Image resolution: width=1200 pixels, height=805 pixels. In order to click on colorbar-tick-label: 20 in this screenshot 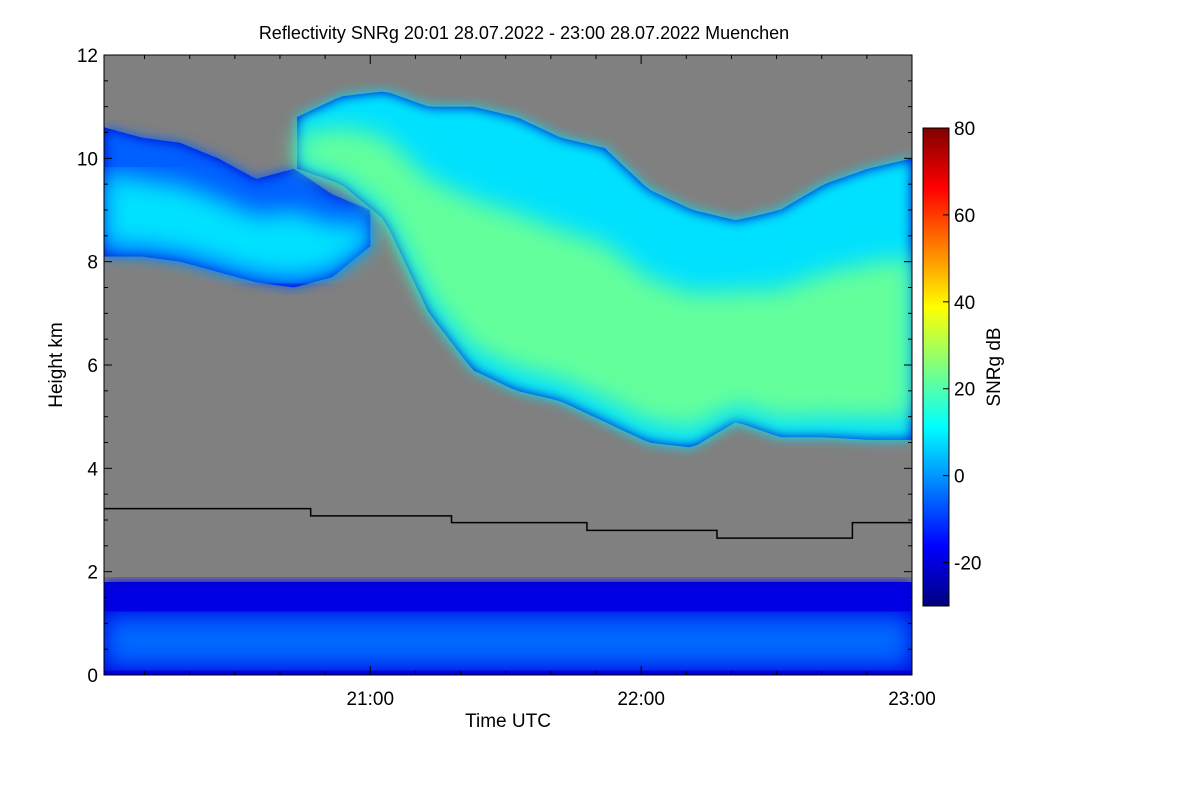, I will do `click(964, 390)`.